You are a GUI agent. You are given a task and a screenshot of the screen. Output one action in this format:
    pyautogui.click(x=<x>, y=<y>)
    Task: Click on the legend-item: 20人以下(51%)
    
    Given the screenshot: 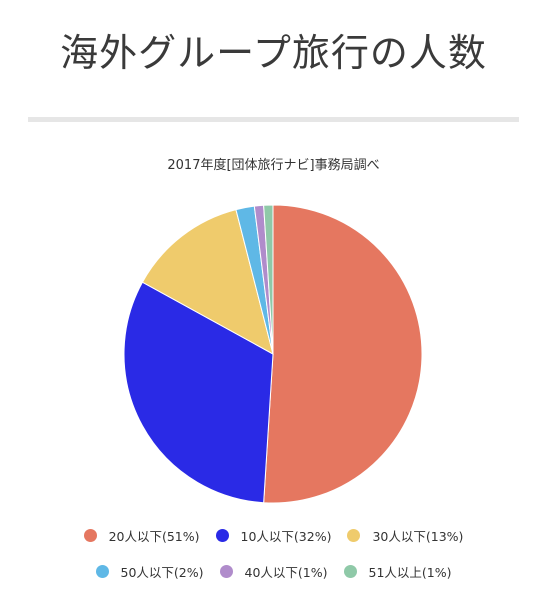 What is the action you would take?
    pyautogui.click(x=141, y=535)
    